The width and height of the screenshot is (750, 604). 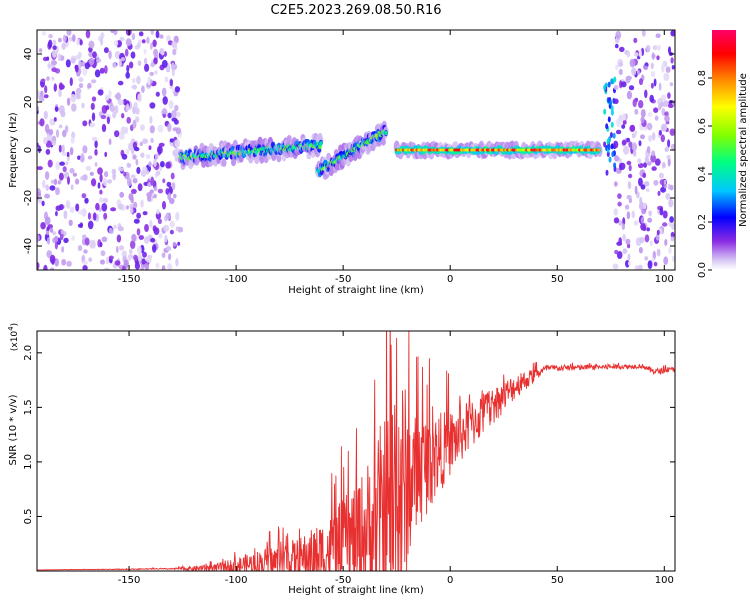 What do you see at coordinates (702, 78) in the screenshot?
I see `colorbar-tick-label: 0.8` at bounding box center [702, 78].